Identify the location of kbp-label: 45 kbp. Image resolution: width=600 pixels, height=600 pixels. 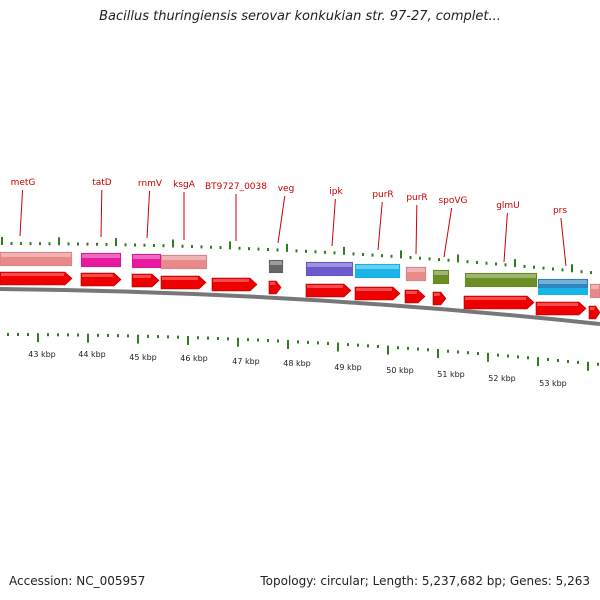
(143, 357).